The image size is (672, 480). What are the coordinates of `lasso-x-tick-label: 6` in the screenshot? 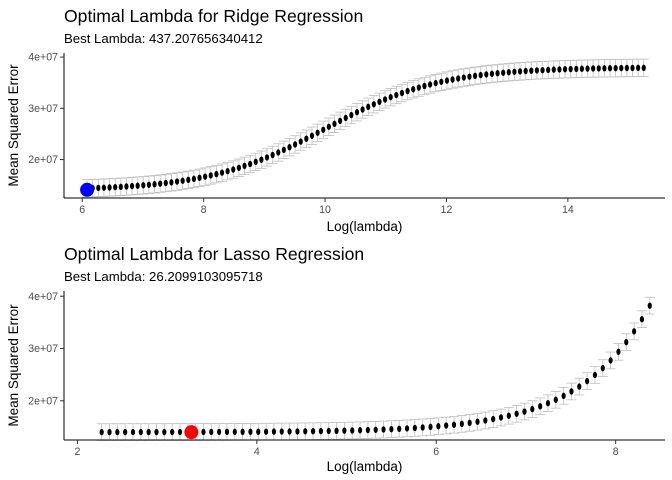 It's located at (436, 452).